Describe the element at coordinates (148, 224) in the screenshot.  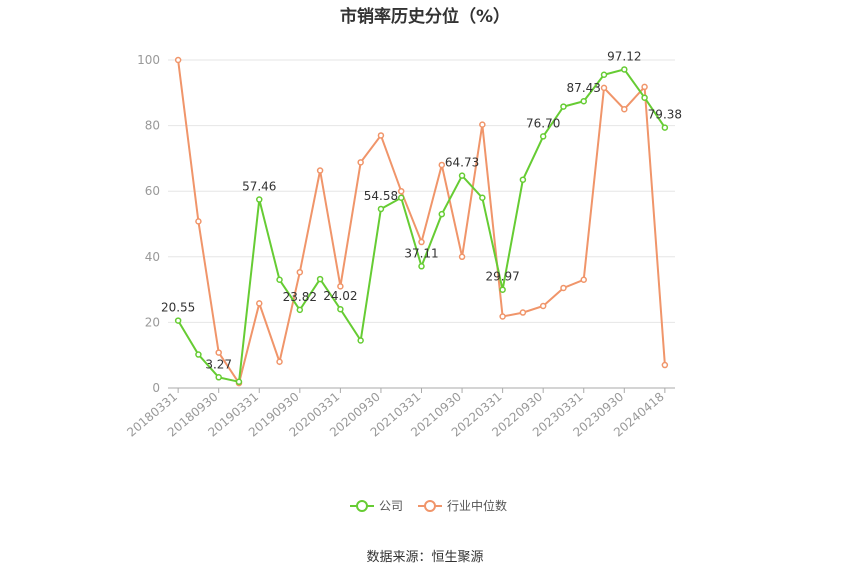
I see `y-axis-ticks: 0 20 40 60 80 100` at that location.